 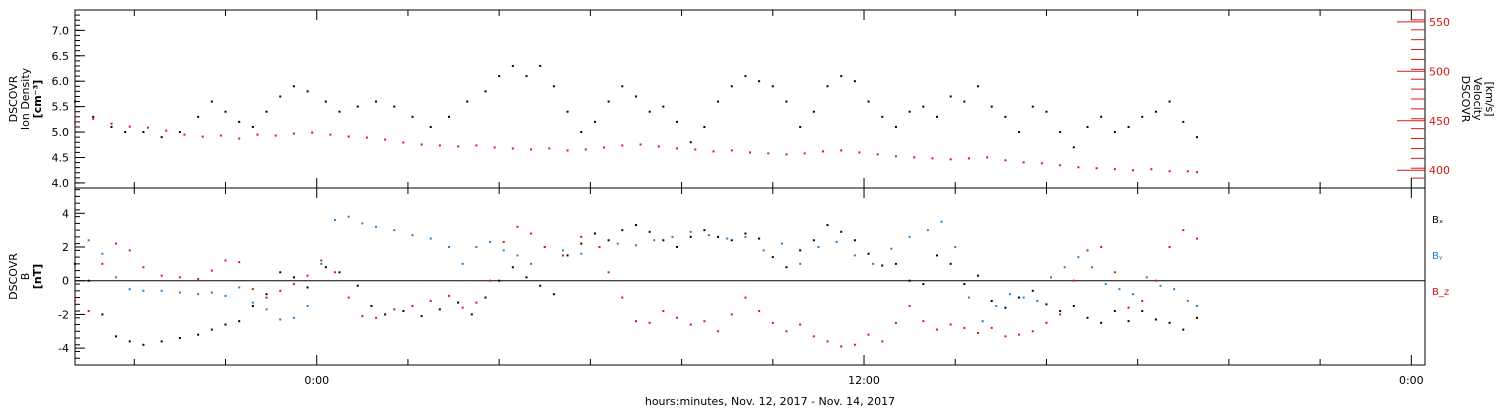 What do you see at coordinates (61, 81) in the screenshot?
I see `left-tick-label: 6.0` at bounding box center [61, 81].